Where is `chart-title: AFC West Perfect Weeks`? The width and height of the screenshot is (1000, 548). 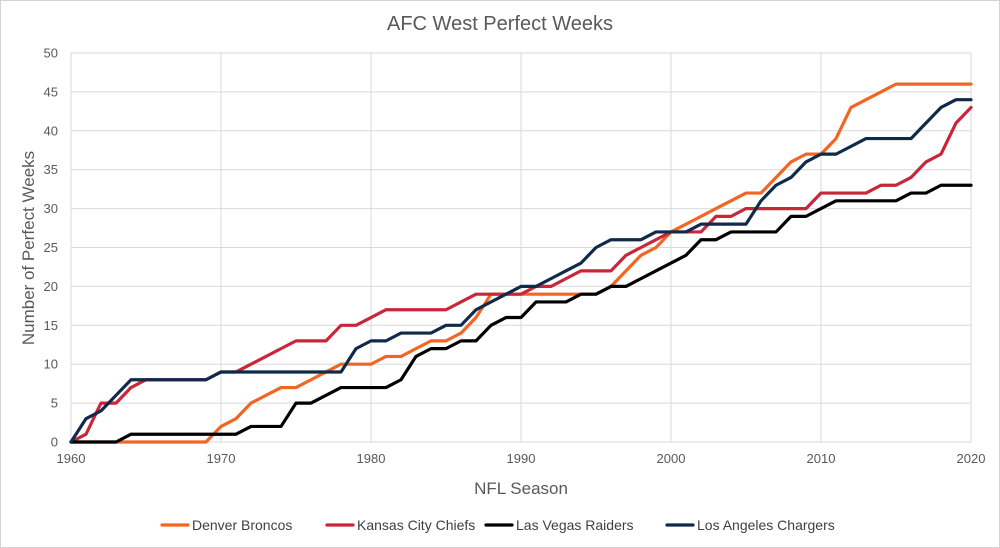
chart-title: AFC West Perfect Weeks is located at coordinates (500, 24).